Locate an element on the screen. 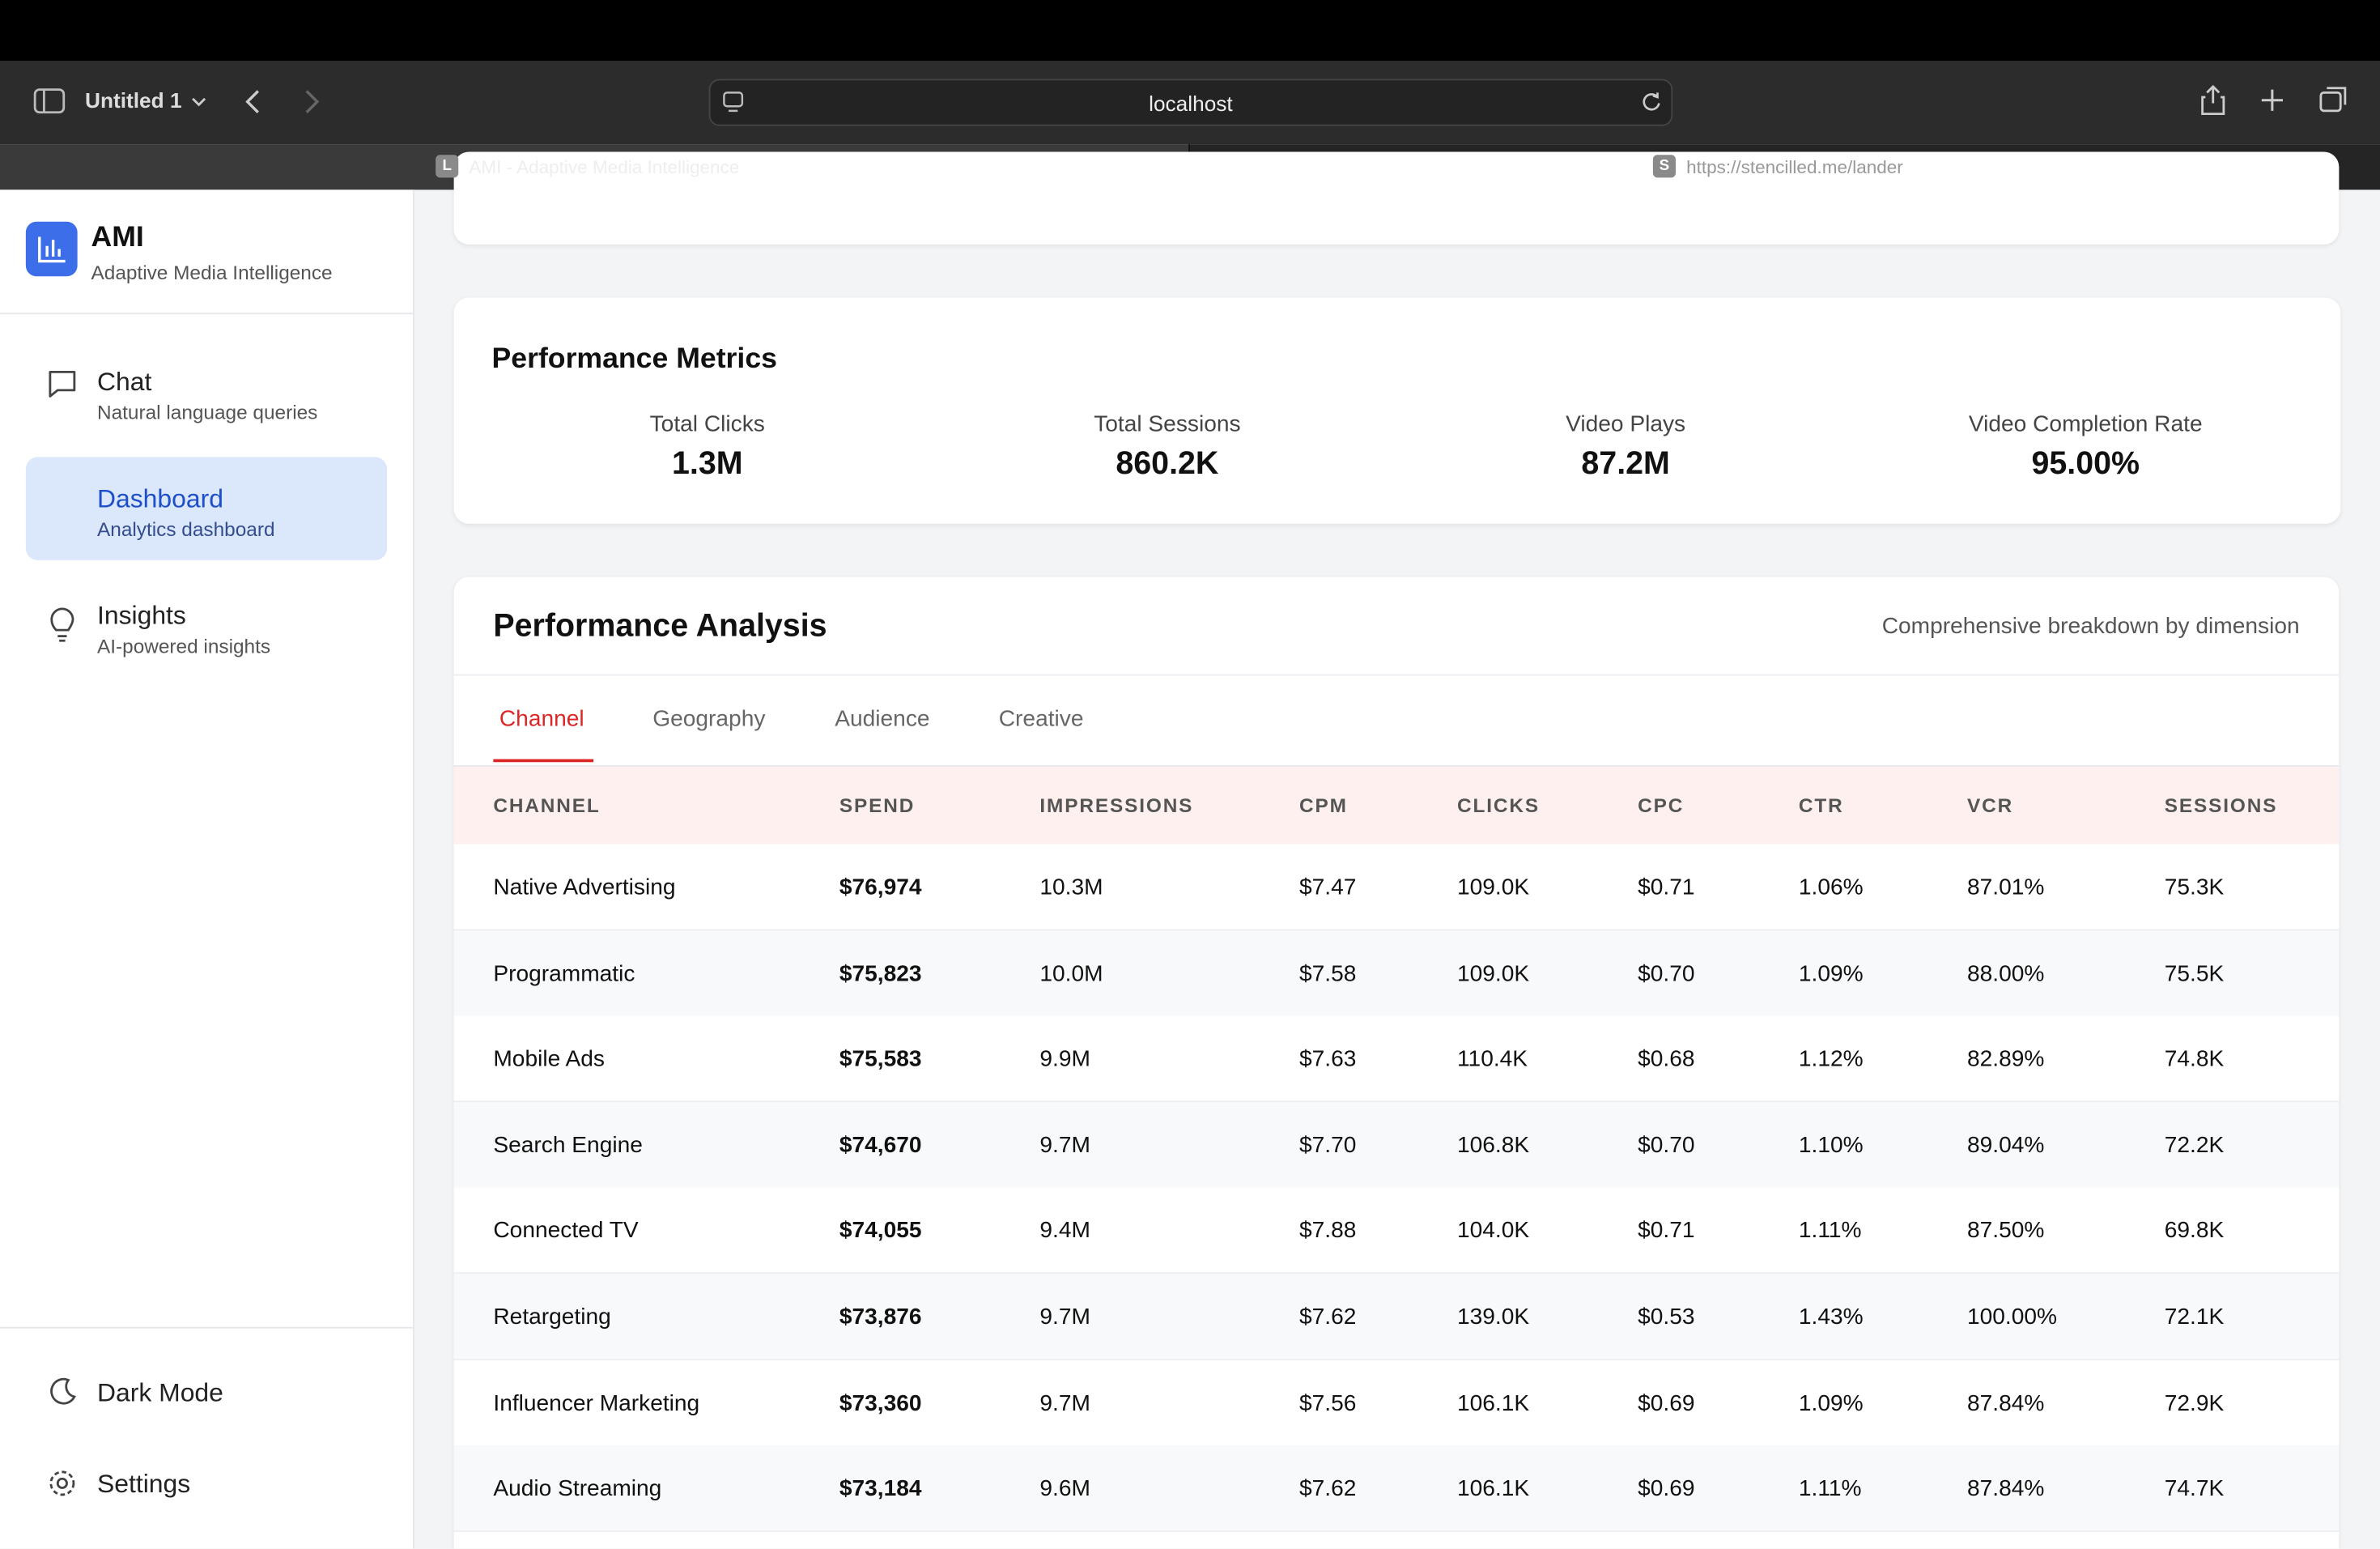 Image resolution: width=2380 pixels, height=1549 pixels. reload is located at coordinates (1652, 102).